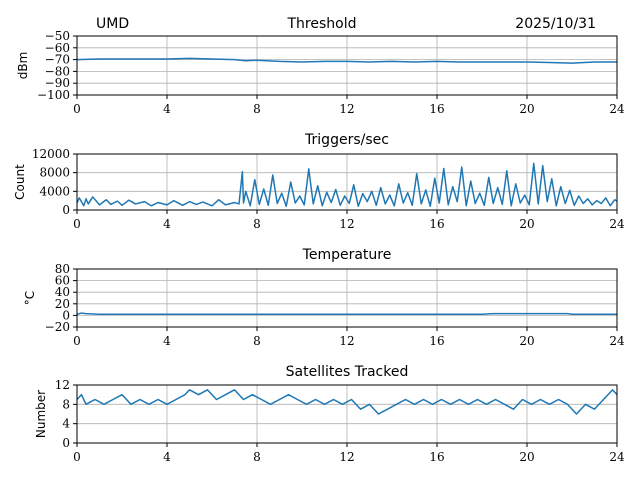 This screenshot has width=640, height=480. Describe the element at coordinates (23, 66) in the screenshot. I see `y-axis-label: dBm` at that location.